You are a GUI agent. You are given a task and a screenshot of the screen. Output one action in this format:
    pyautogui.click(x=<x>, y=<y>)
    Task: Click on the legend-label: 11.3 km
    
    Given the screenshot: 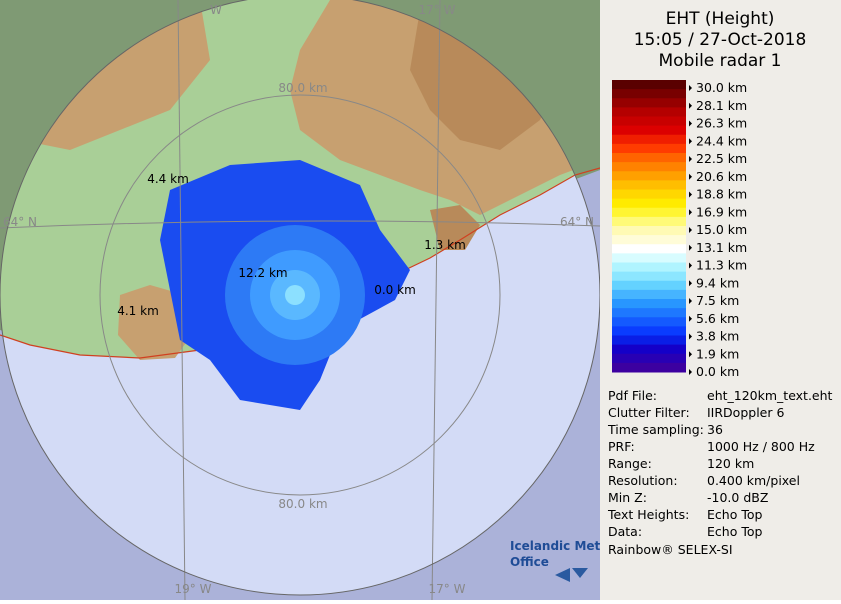 What is the action you would take?
    pyautogui.click(x=721, y=265)
    